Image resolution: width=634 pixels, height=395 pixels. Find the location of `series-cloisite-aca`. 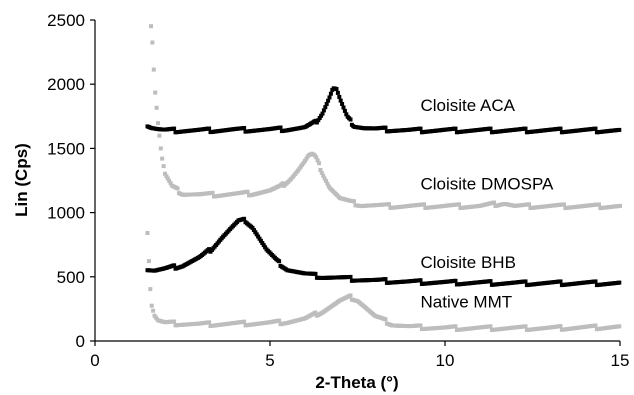

series-cloisite-aca is located at coordinates (383, 110).